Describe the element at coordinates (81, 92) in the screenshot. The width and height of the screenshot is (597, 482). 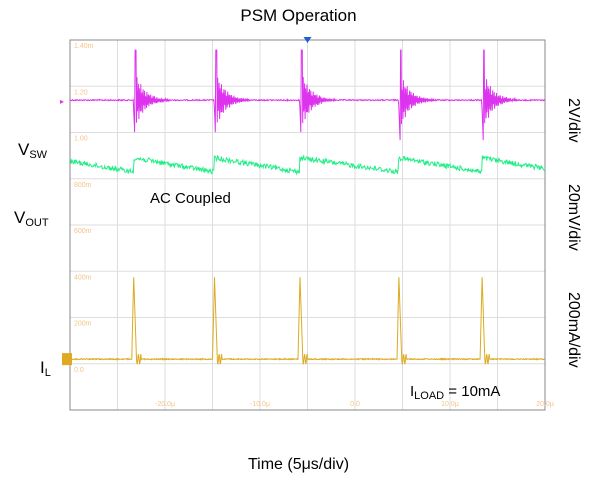
I see `y-tick-label: 1.20` at that location.